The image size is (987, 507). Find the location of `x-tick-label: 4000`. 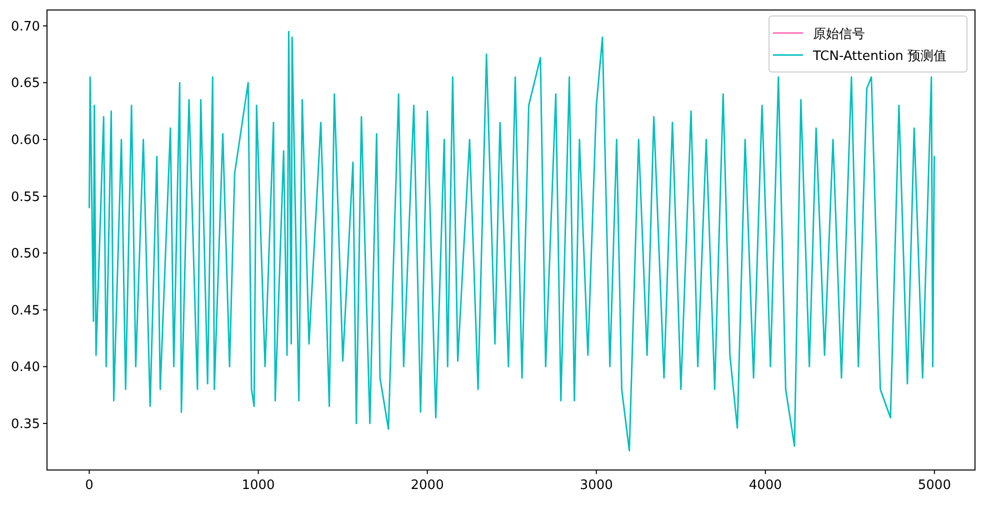

x-tick-label: 4000 is located at coordinates (765, 485).